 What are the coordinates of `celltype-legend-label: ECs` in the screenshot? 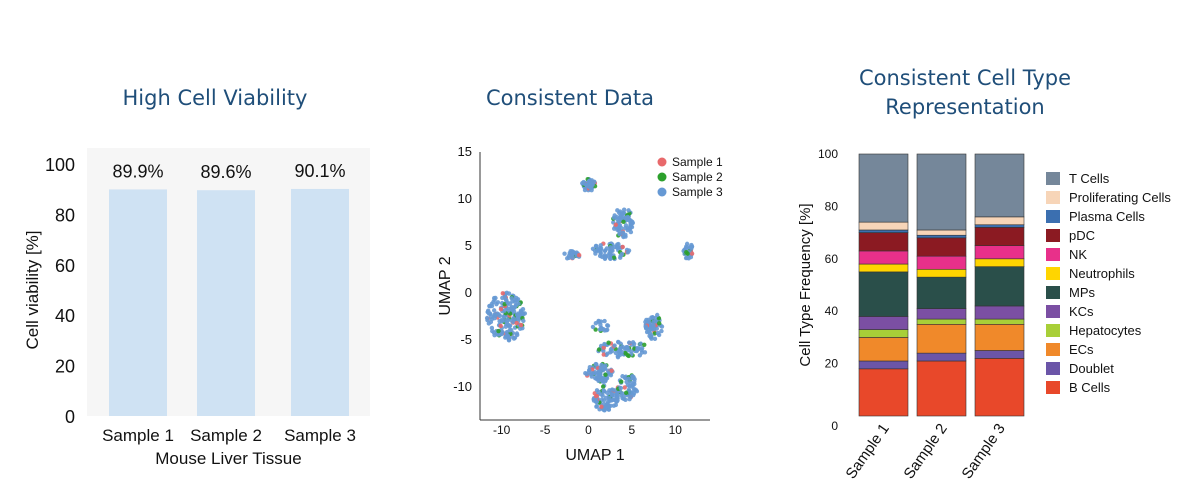 It's located at (1081, 349).